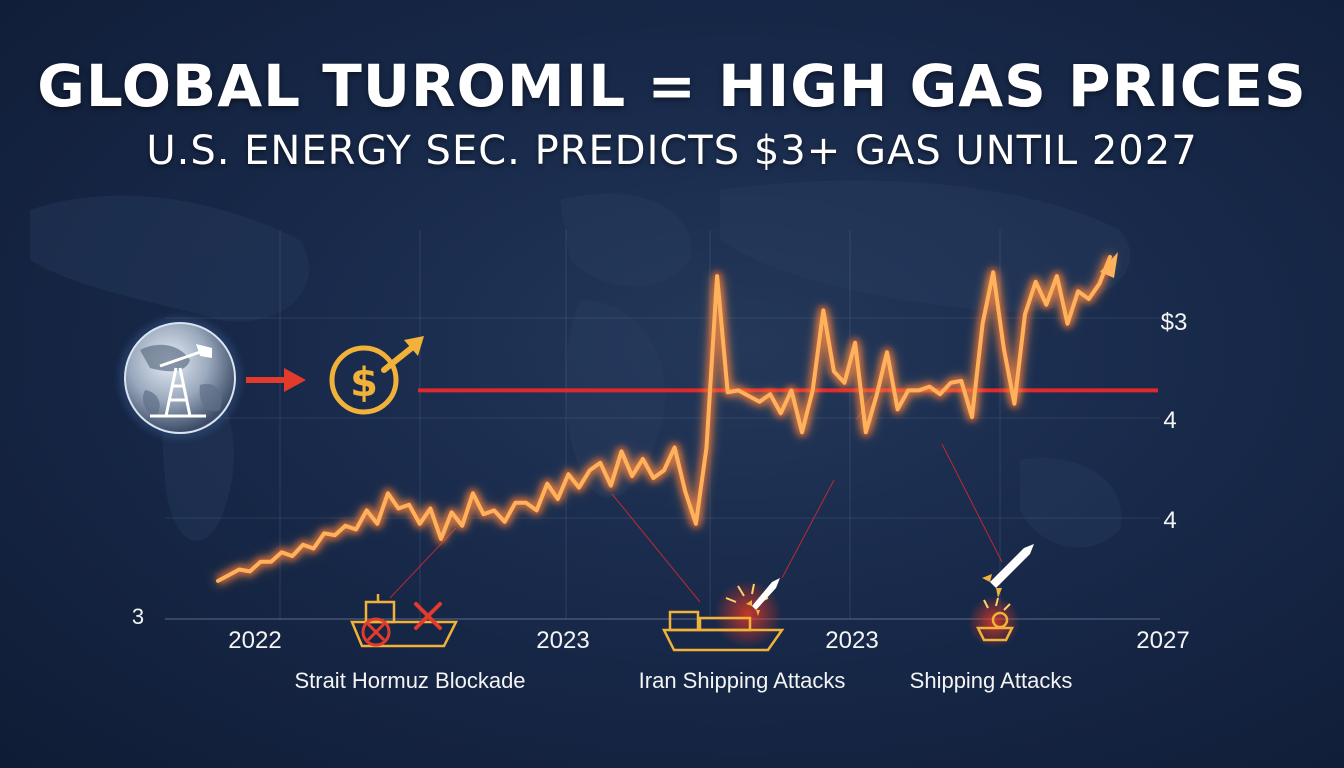 Image resolution: width=1344 pixels, height=768 pixels. Describe the element at coordinates (1109, 265) in the screenshot. I see `line-arrowhead` at that location.